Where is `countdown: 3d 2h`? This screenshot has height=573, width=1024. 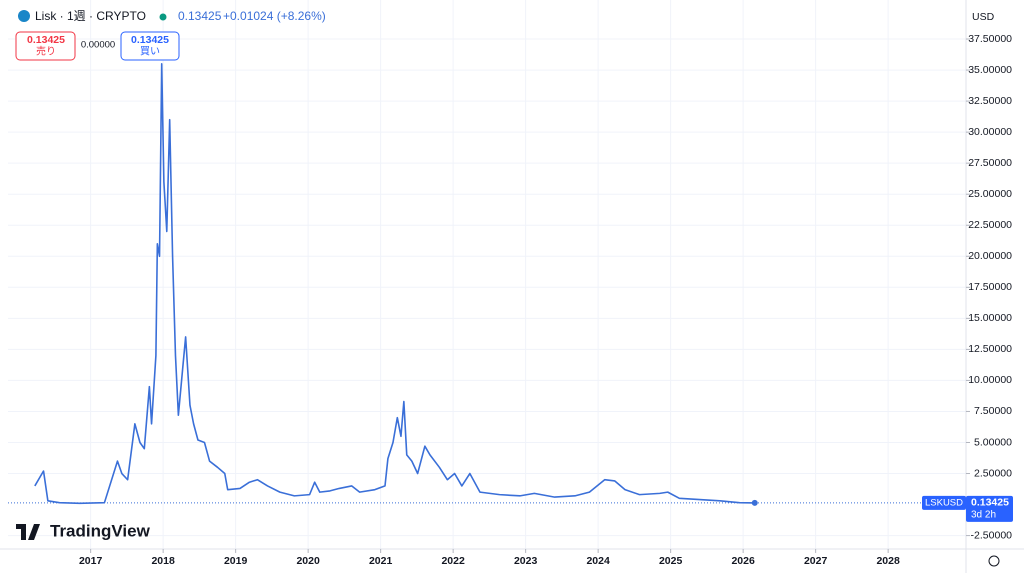 countdown: 3d 2h is located at coordinates (983, 515).